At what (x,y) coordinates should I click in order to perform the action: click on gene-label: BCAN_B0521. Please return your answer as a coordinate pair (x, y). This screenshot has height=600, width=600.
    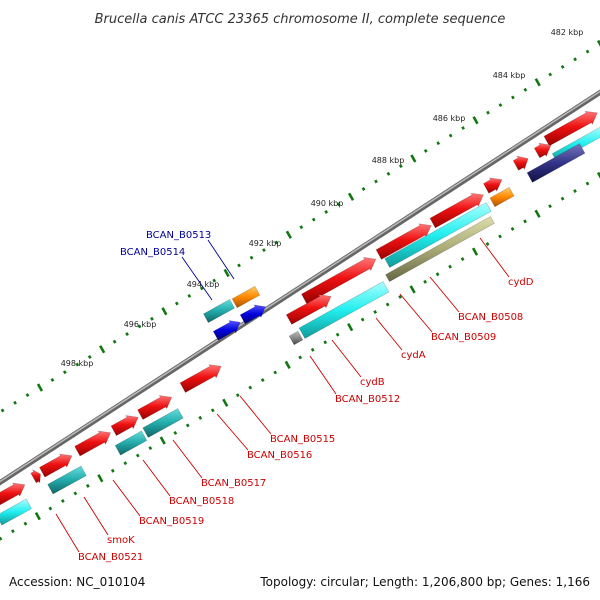
    Looking at the image, I should click on (110, 557).